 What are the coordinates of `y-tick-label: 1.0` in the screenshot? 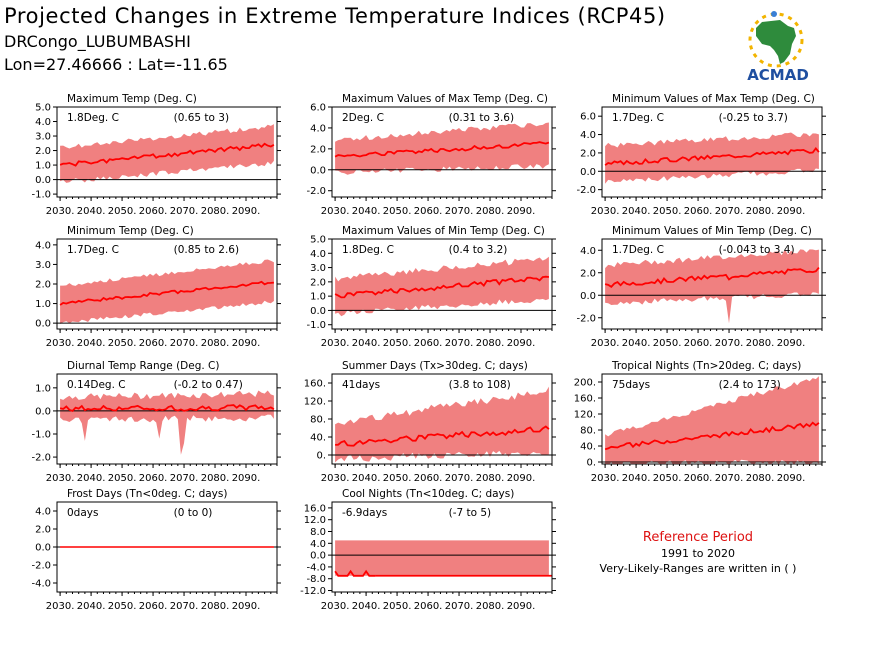 It's located at (43, 304).